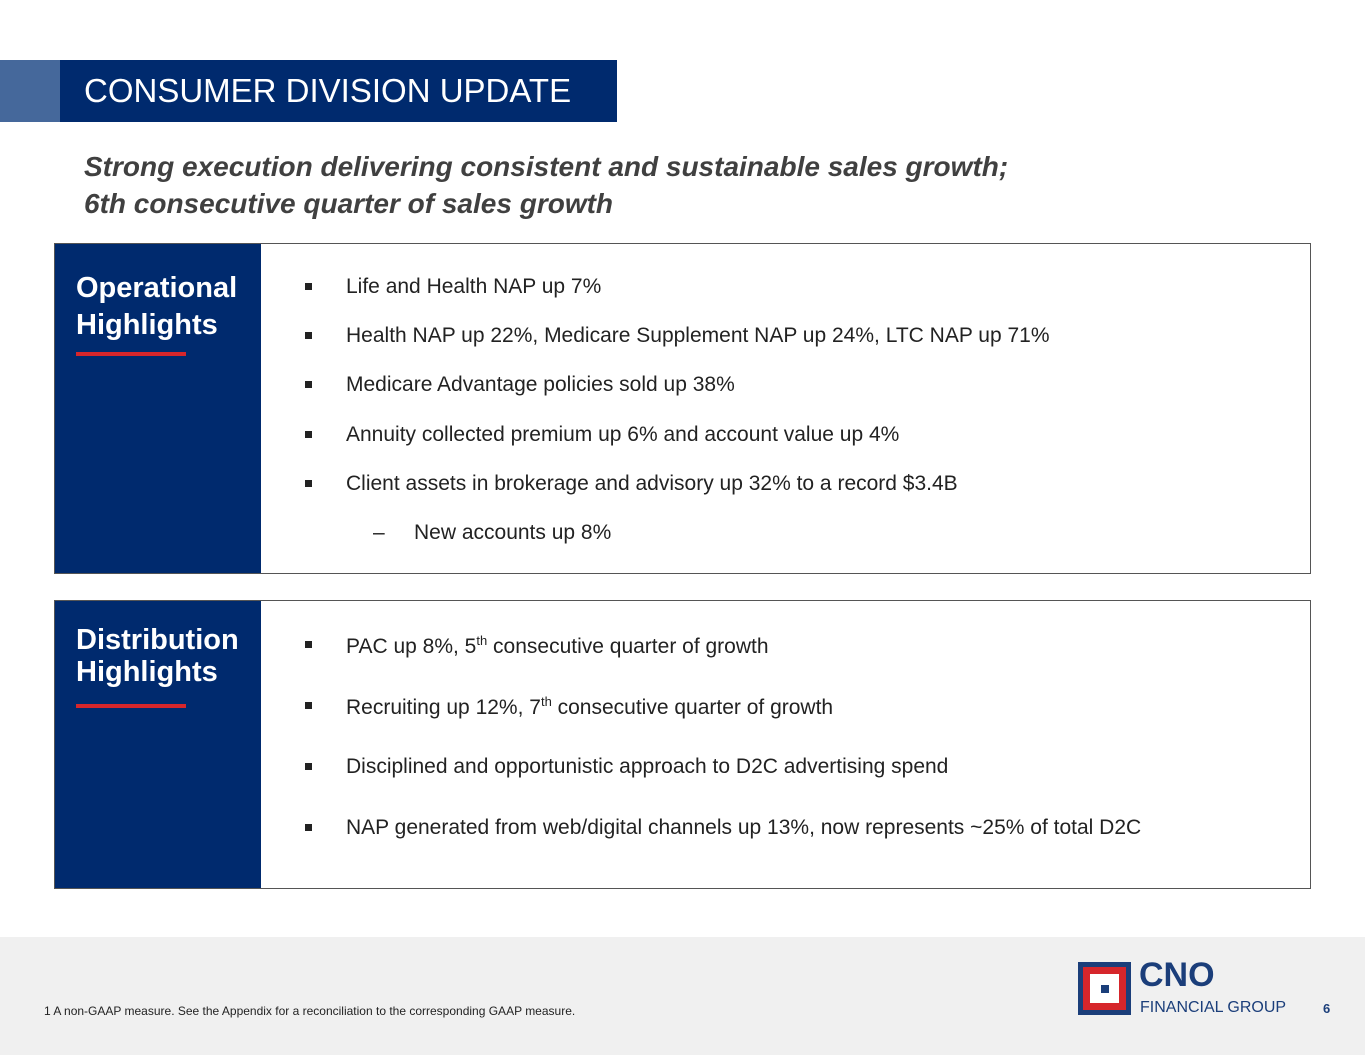 This screenshot has width=1365, height=1055. I want to click on operational-side-panel: Operational Highlights, so click(158, 408).